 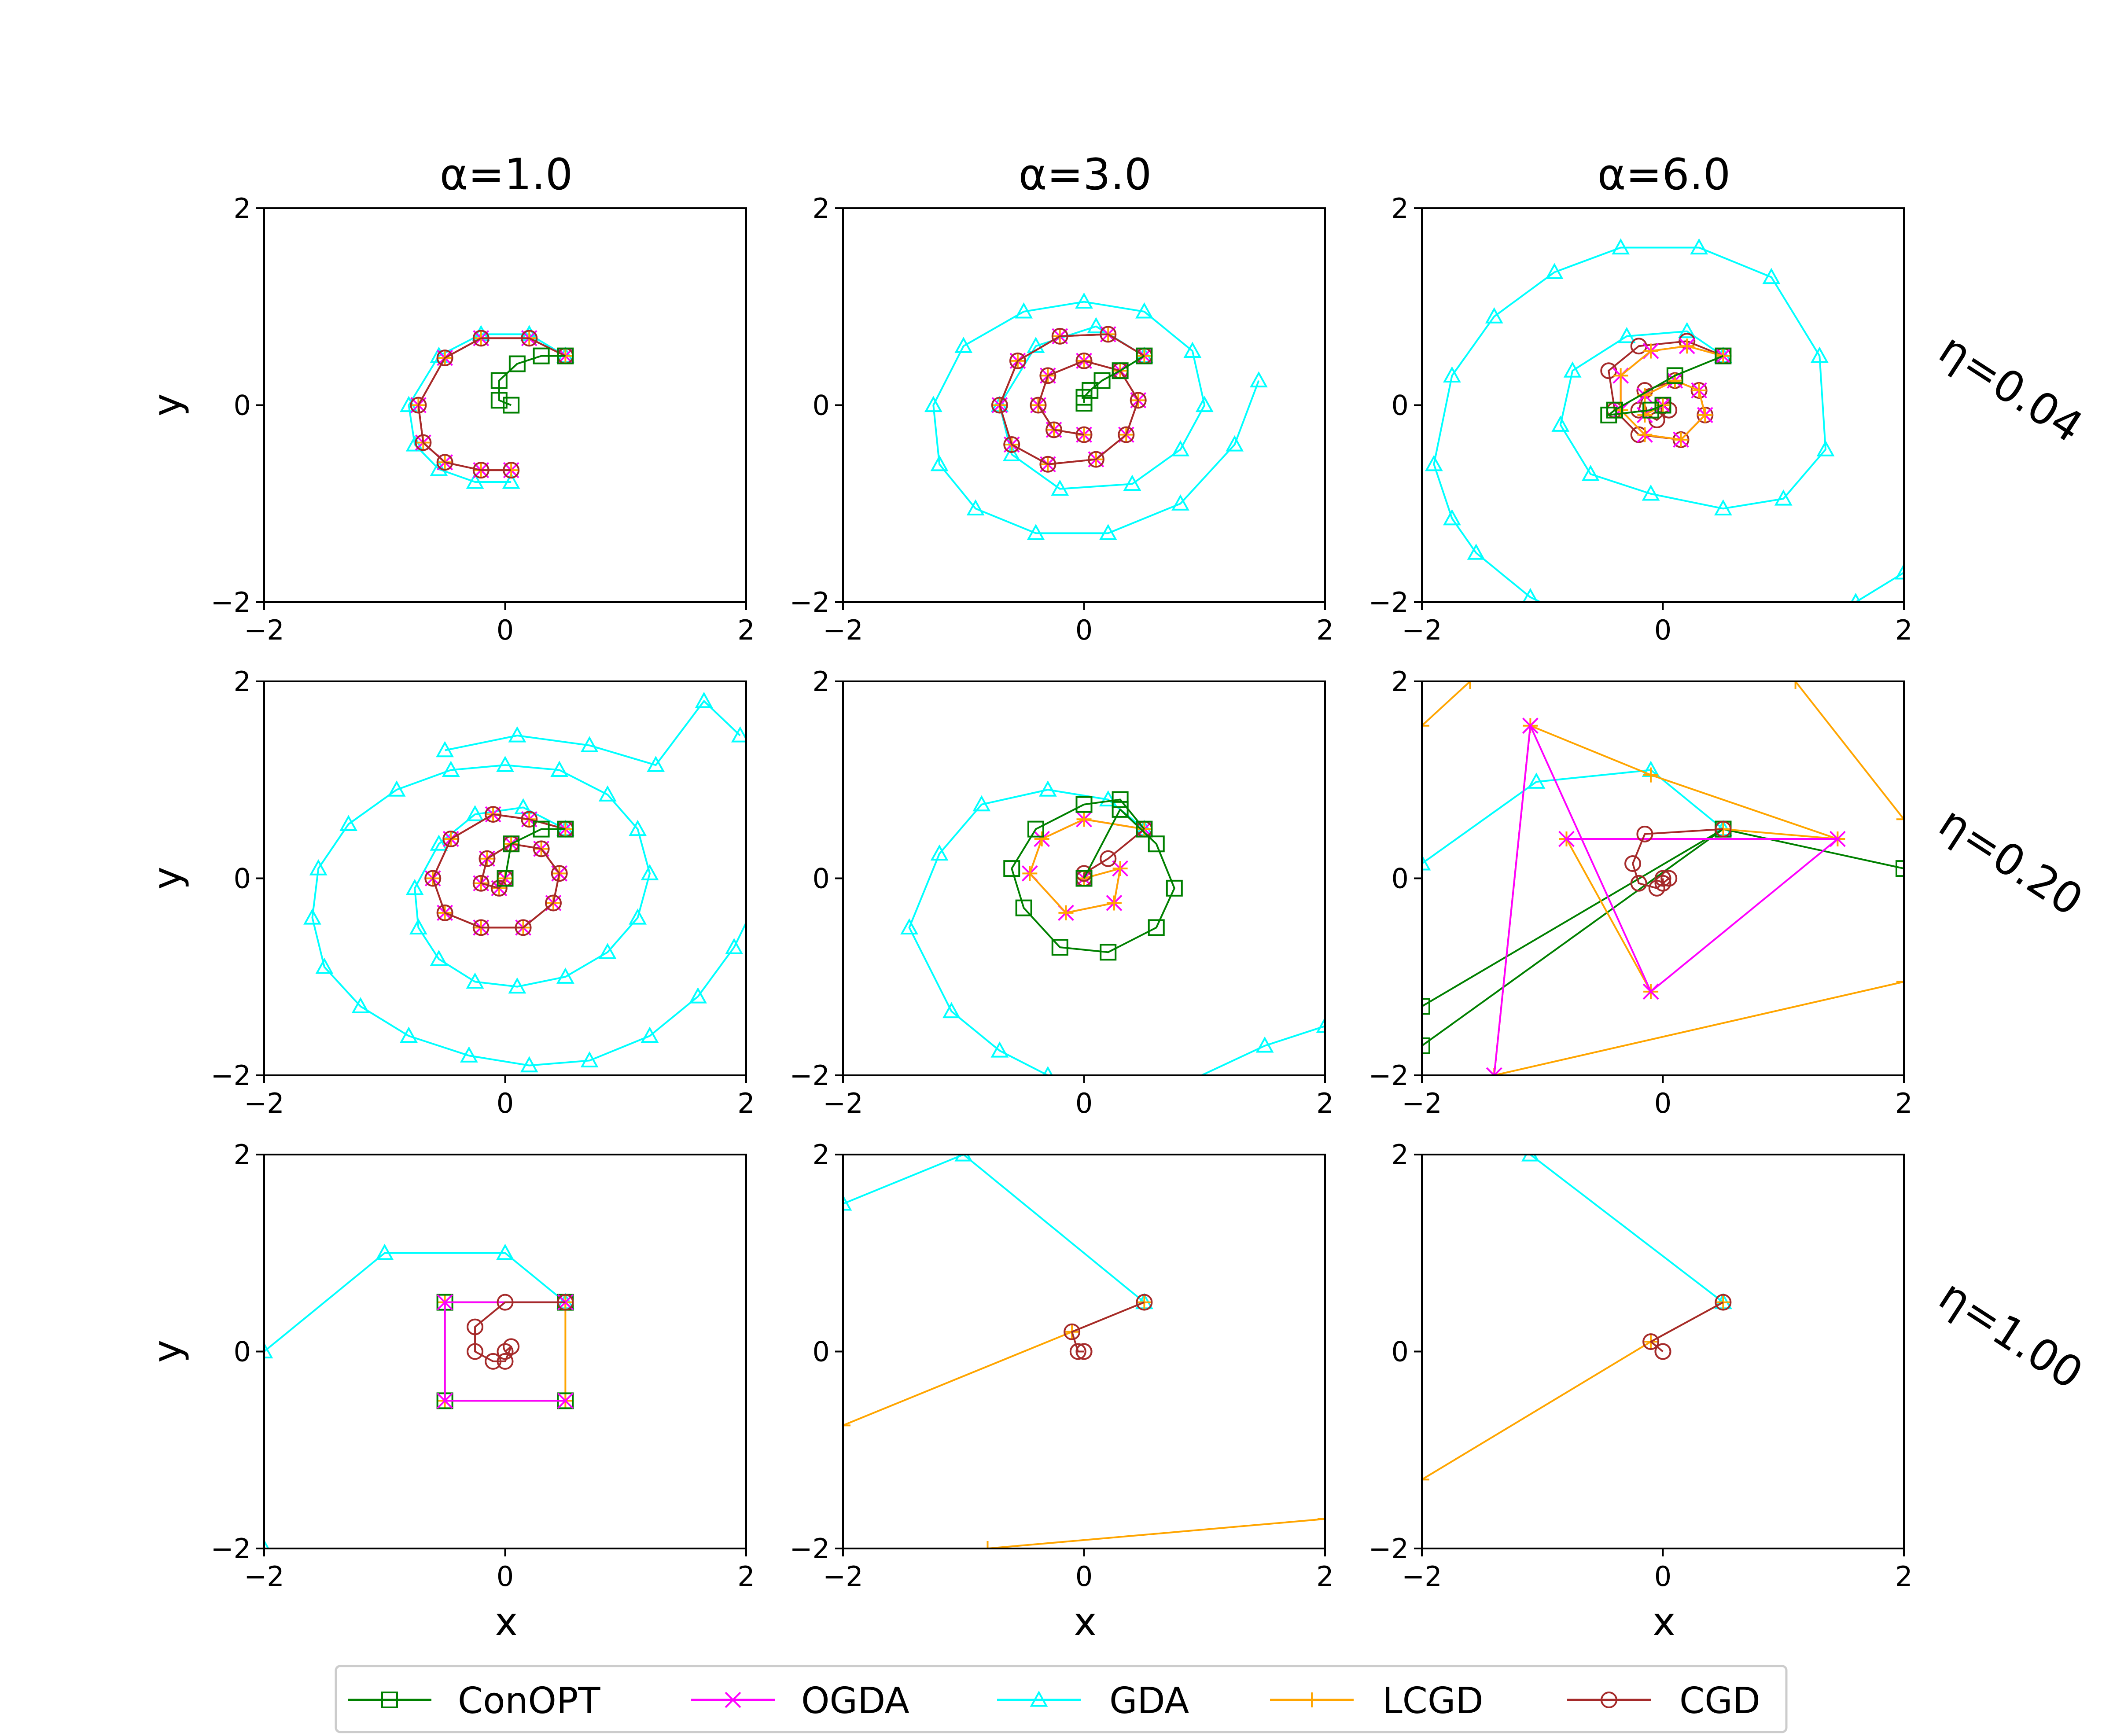 I want to click on data-point-ogda, so click(x=1650, y=991).